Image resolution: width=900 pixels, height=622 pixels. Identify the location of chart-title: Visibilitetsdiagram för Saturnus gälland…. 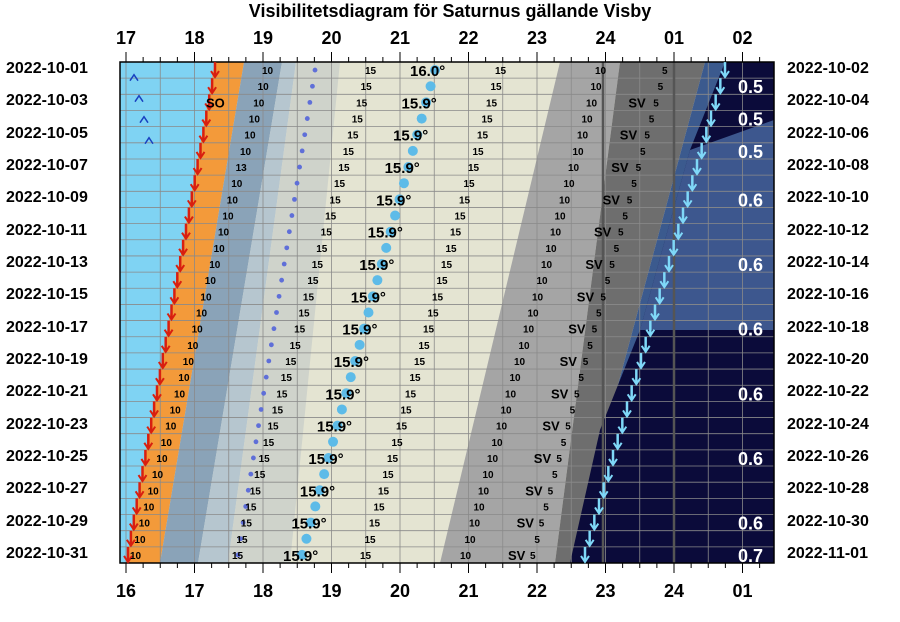
(450, 11).